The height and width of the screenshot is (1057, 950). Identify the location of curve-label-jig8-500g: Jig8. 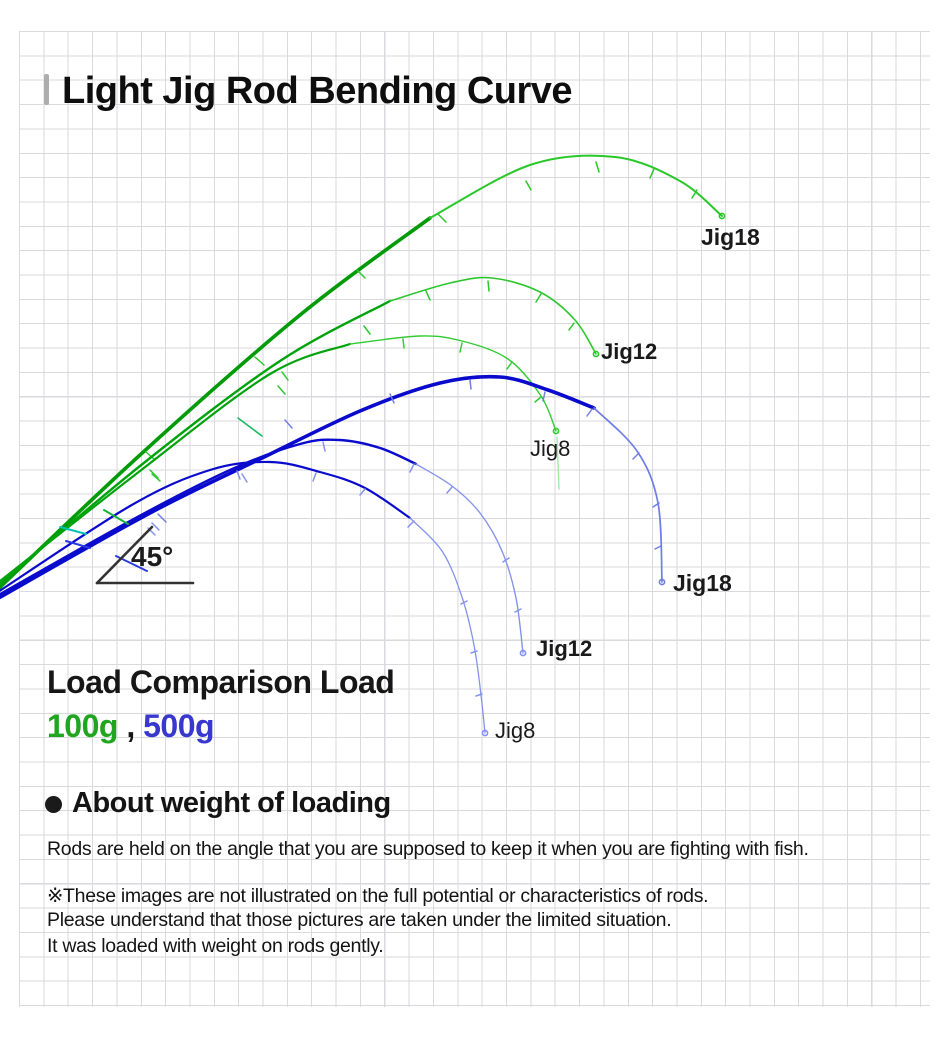
(515, 730).